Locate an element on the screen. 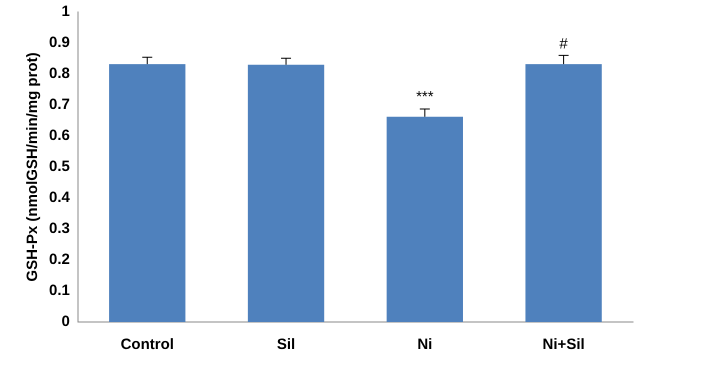  annotation: # is located at coordinates (563, 43).